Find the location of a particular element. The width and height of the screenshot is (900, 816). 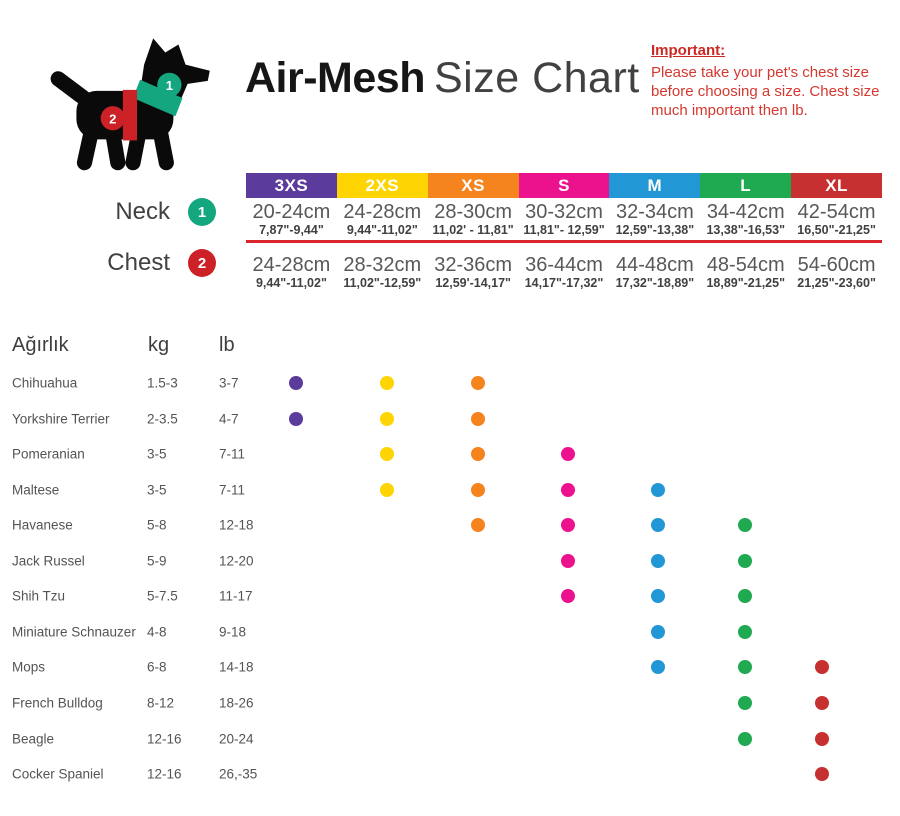

breed-name-french-bulldog: French Bulldog is located at coordinates (57, 703).